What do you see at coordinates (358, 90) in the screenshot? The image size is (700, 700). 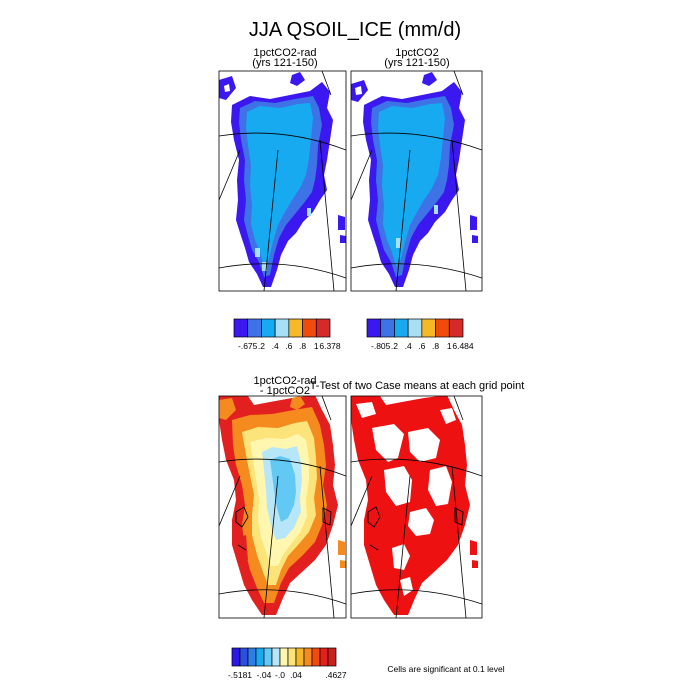 I see `panel-2-edge-white` at bounding box center [358, 90].